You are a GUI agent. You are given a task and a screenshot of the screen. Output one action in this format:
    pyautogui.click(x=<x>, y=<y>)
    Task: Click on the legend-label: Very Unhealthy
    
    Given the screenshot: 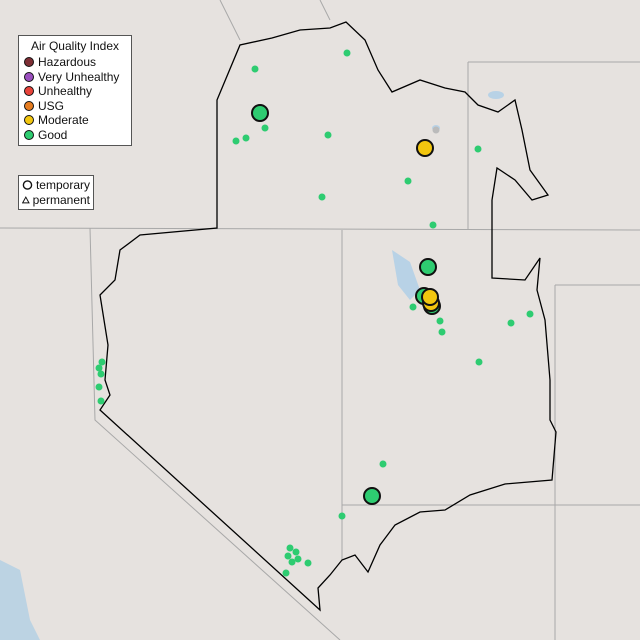 What is the action you would take?
    pyautogui.click(x=79, y=76)
    